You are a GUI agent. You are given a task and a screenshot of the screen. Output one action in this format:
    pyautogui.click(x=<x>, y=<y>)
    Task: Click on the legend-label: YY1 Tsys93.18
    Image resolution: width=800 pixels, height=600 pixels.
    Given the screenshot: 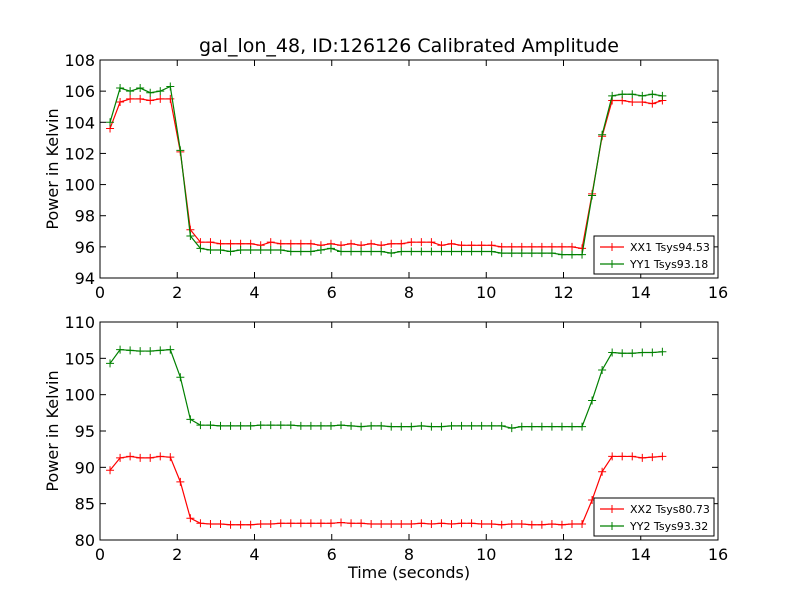 What is the action you would take?
    pyautogui.click(x=668, y=264)
    